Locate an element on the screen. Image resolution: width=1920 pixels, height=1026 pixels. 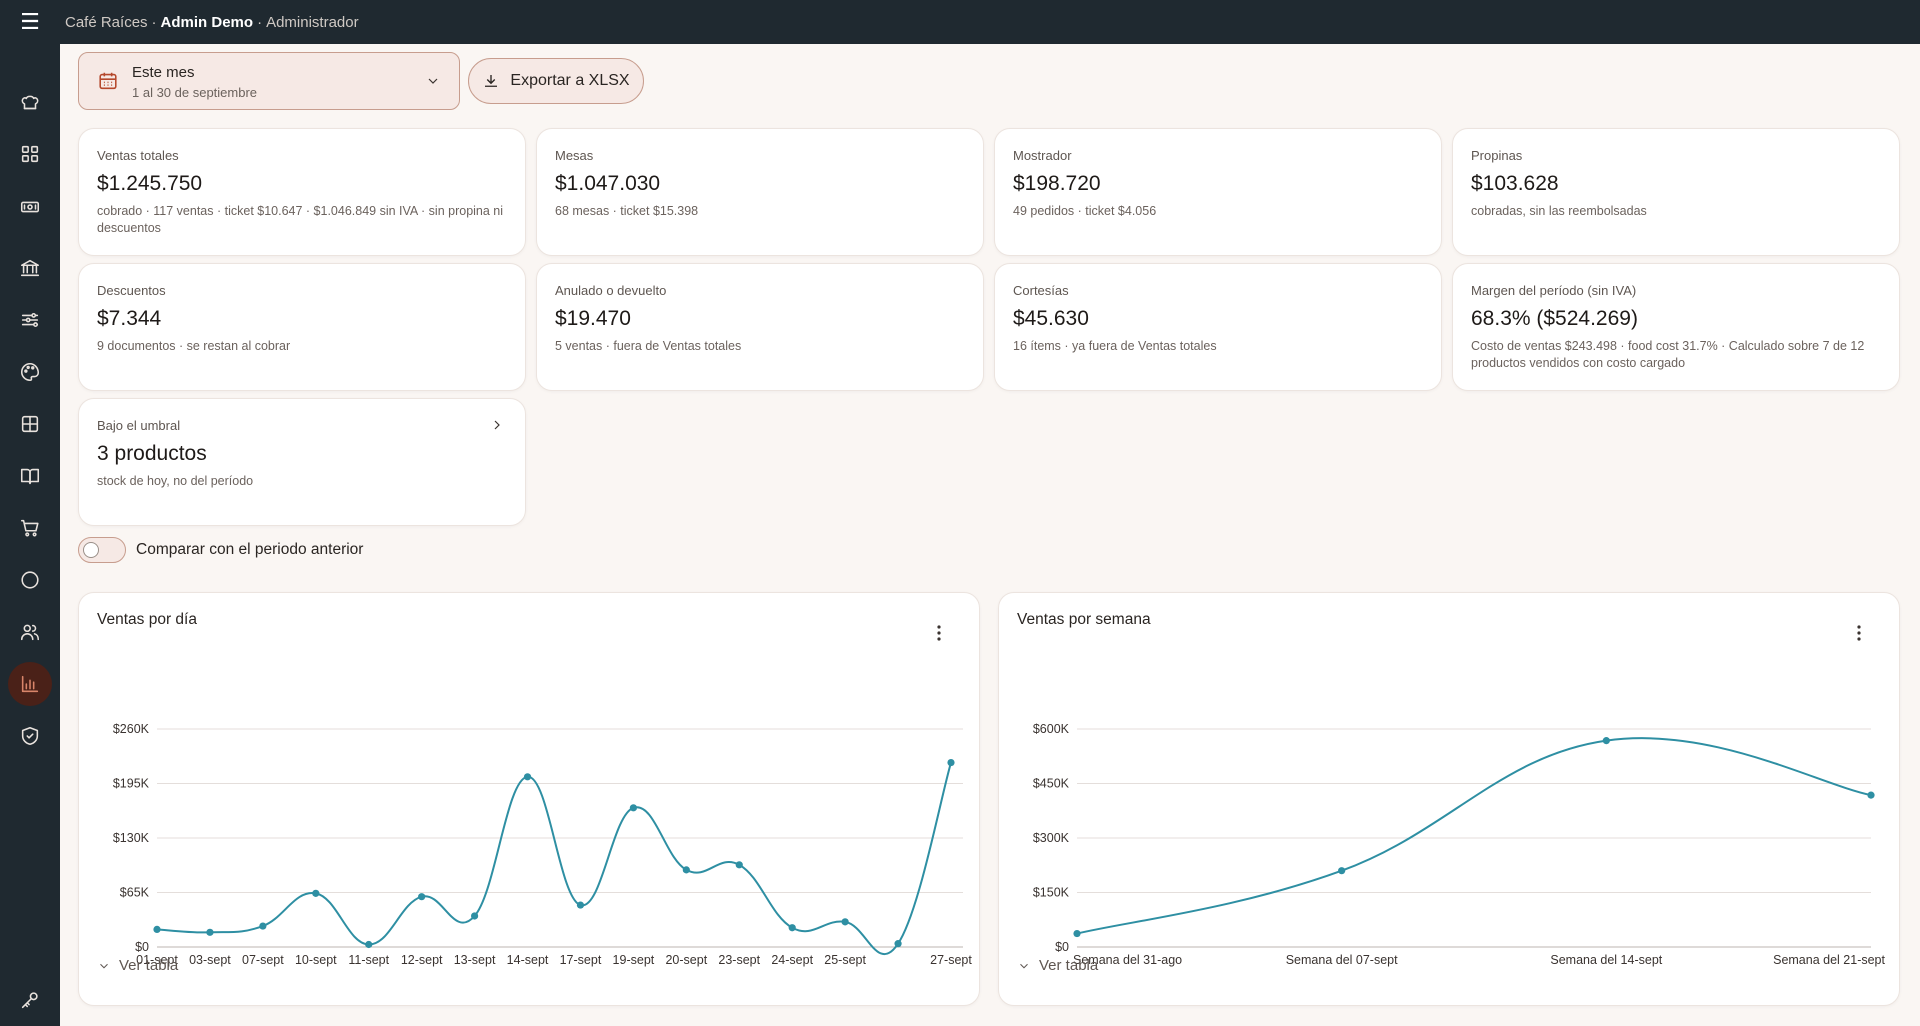
y-tick-label: $130K is located at coordinates (131, 838).